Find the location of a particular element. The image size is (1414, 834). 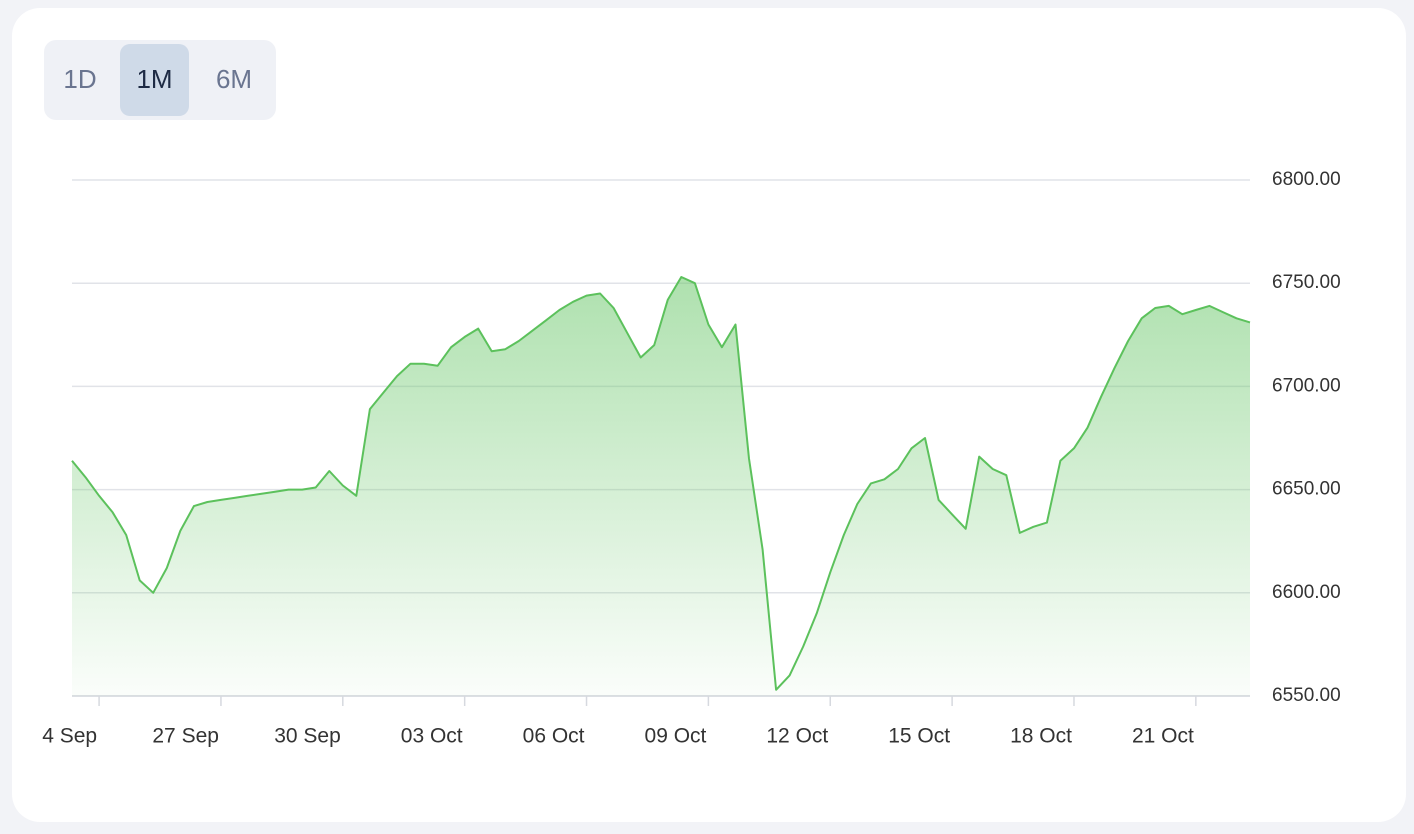

range-button is located at coordinates (154, 80).